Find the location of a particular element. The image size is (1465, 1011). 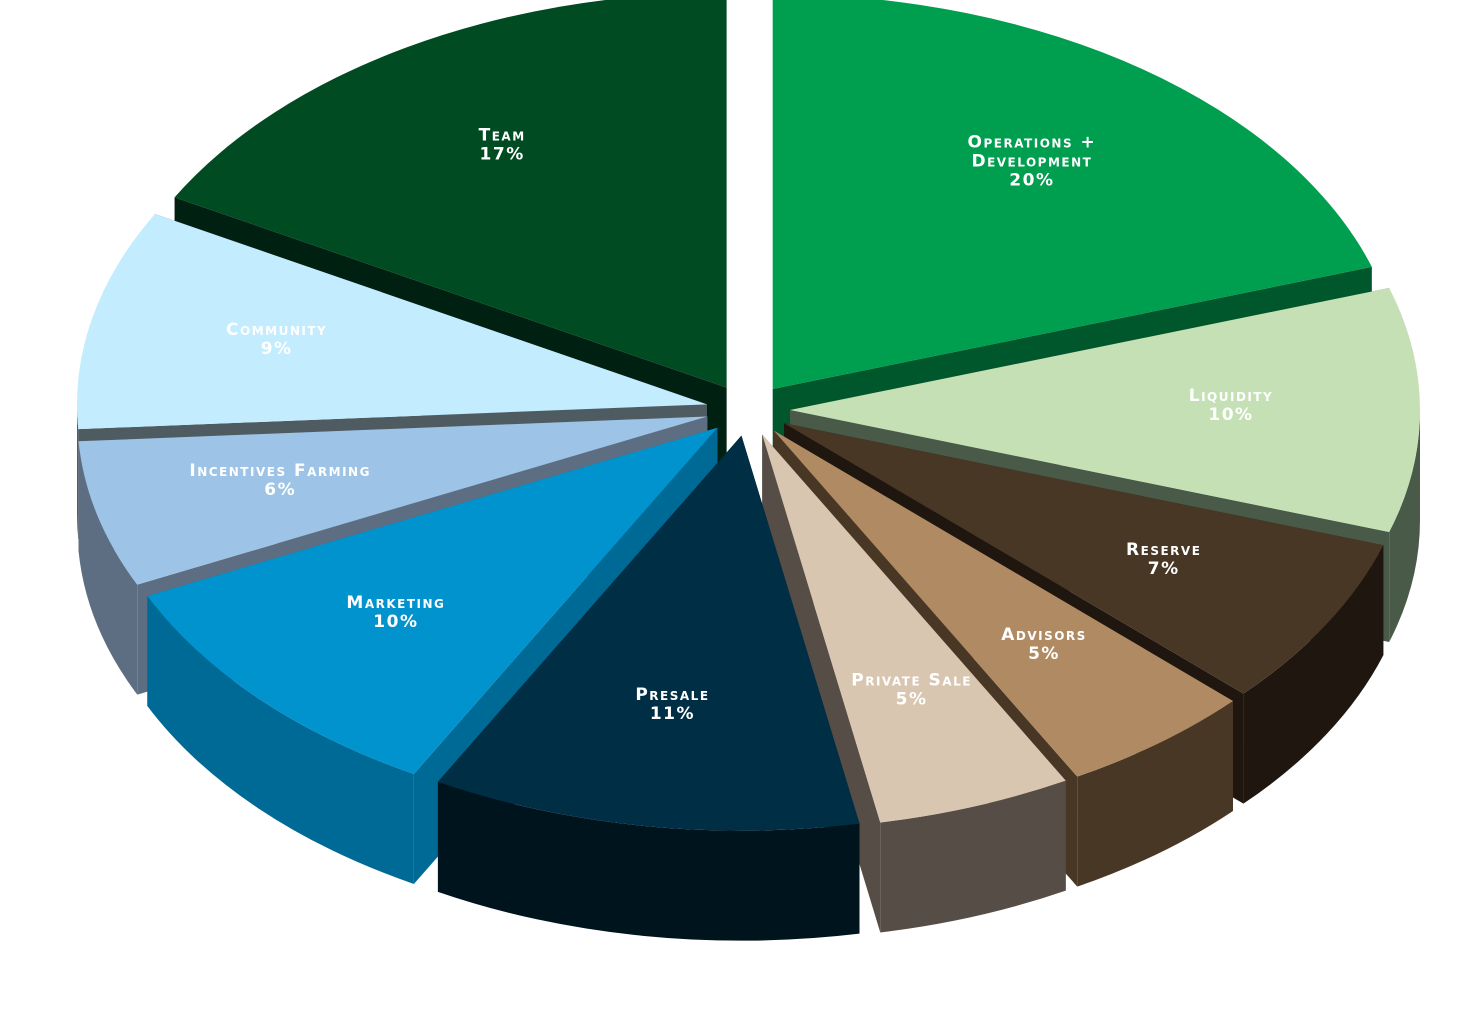

slice-name-label: Marketing is located at coordinates (395, 603).